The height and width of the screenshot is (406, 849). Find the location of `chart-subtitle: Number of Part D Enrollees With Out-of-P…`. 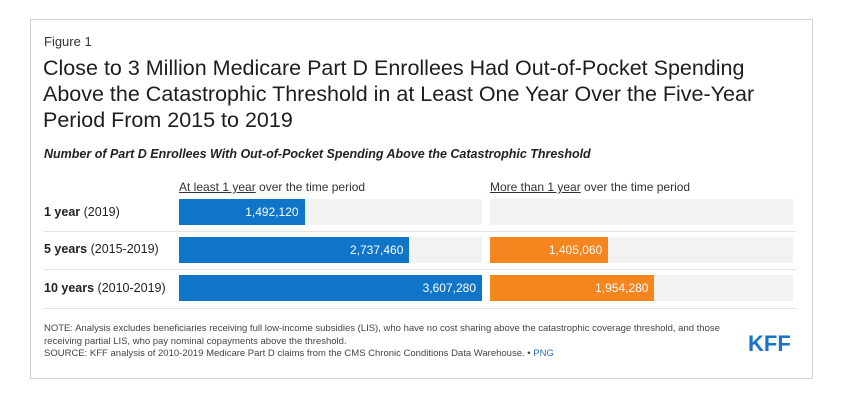

chart-subtitle: Number of Part D Enrollees With Out-of-P… is located at coordinates (317, 154).